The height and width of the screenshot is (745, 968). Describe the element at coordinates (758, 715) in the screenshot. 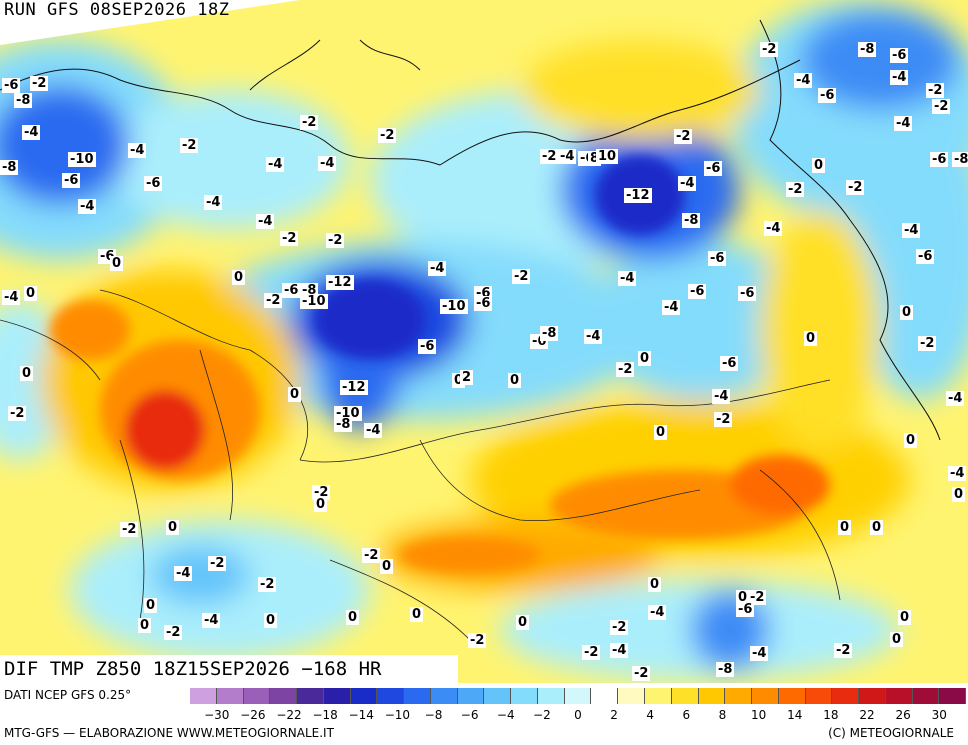

I see `legend-tick-label: 10` at that location.